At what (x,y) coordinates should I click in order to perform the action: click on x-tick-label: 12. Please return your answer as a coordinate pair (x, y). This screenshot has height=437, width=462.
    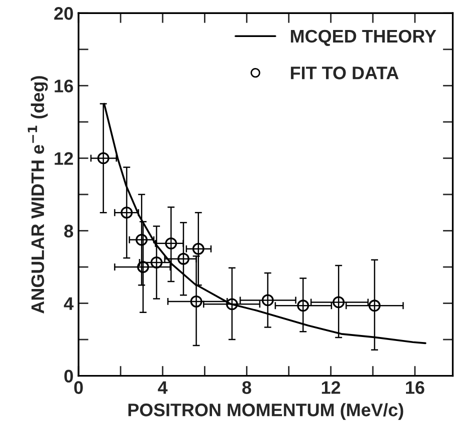
    Looking at the image, I should click on (331, 387).